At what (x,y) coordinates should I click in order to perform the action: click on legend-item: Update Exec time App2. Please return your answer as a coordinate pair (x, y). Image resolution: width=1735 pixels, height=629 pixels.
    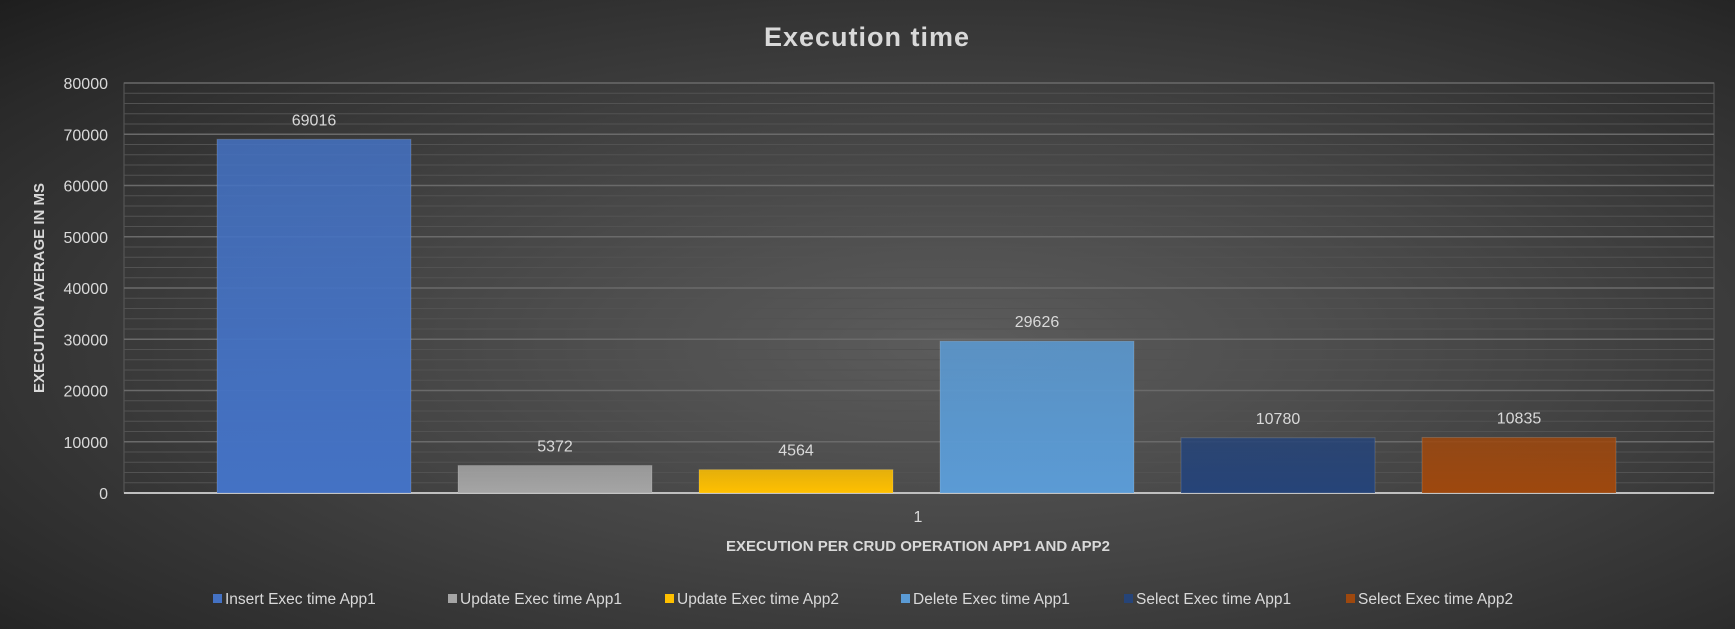
    Looking at the image, I should click on (752, 599).